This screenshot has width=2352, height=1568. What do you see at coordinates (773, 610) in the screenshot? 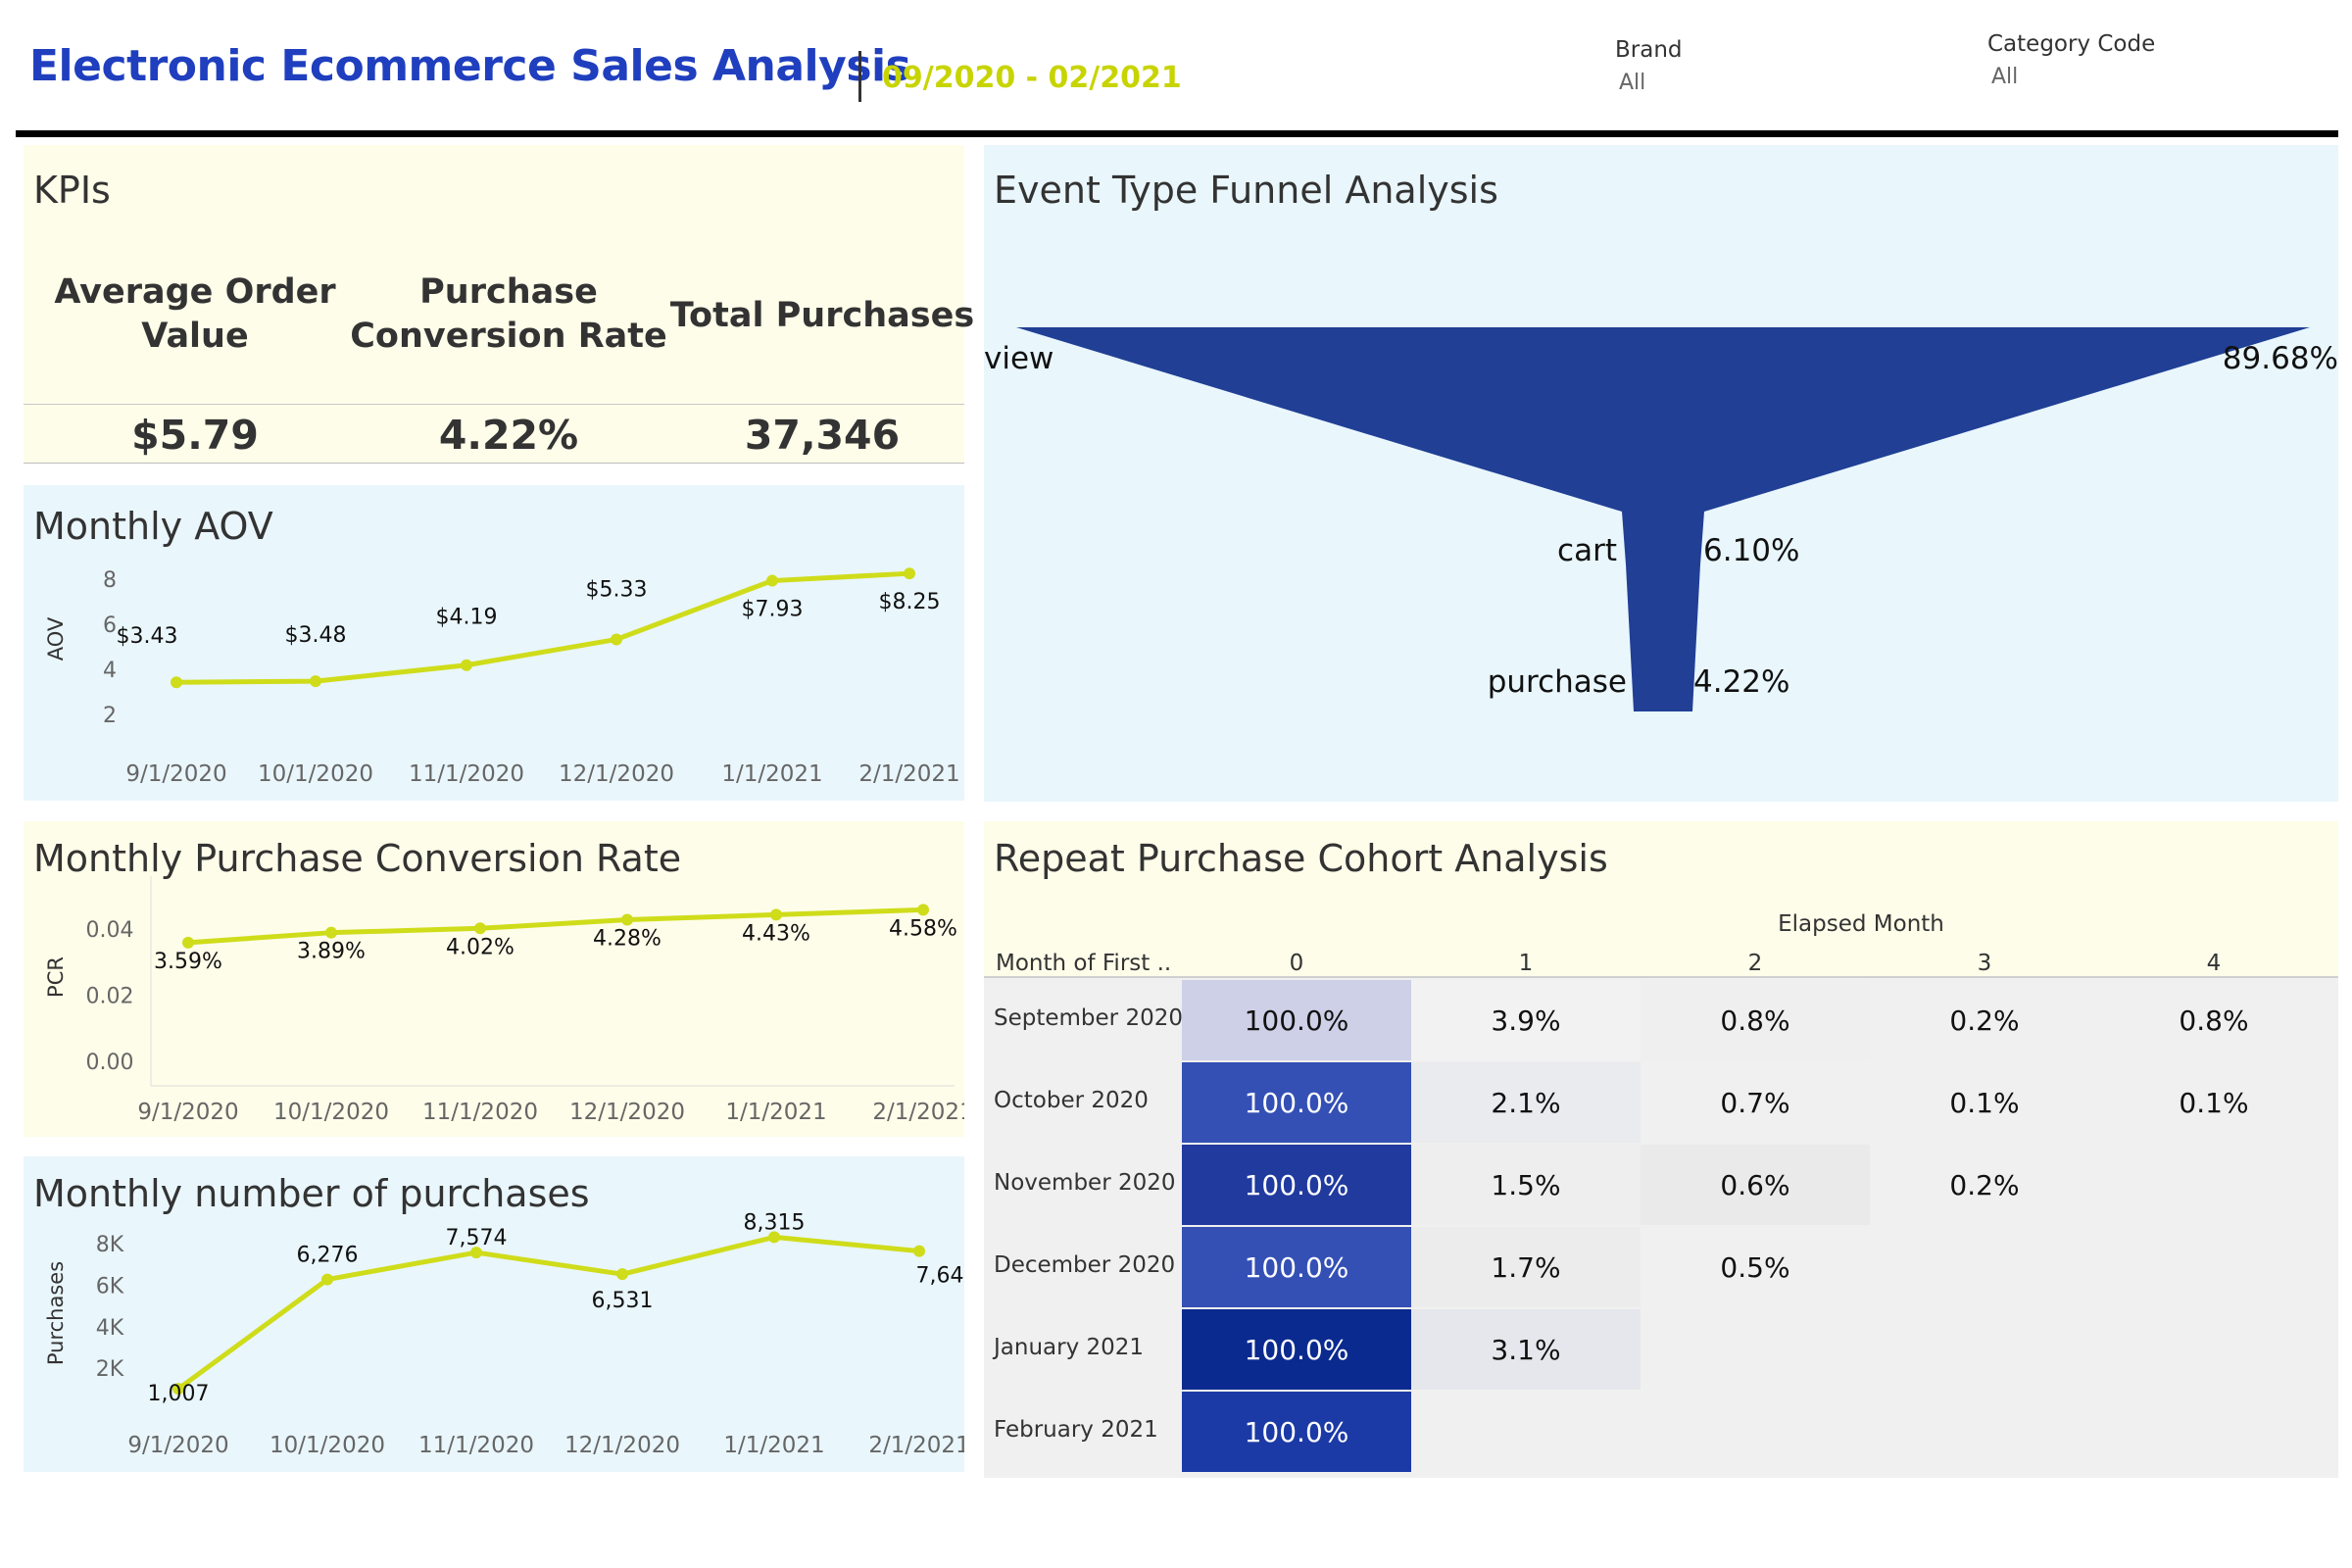
I see `aov-data-label: $7.93` at bounding box center [773, 610].